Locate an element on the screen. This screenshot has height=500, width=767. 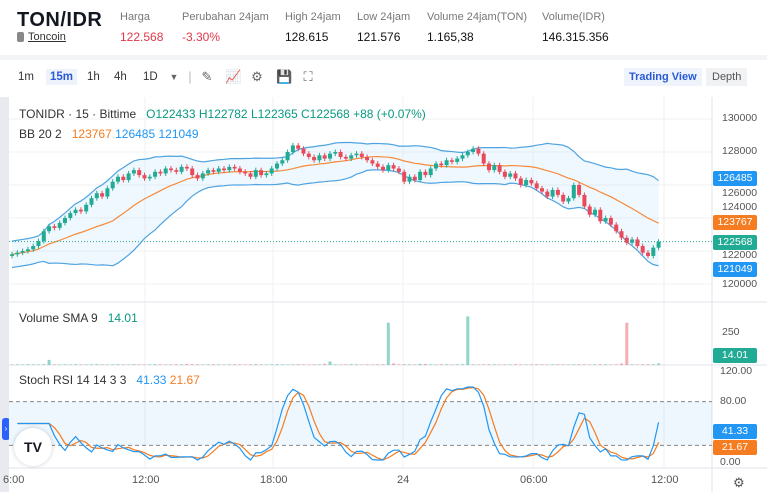
time-tick: 12:00 is located at coordinates (665, 480).